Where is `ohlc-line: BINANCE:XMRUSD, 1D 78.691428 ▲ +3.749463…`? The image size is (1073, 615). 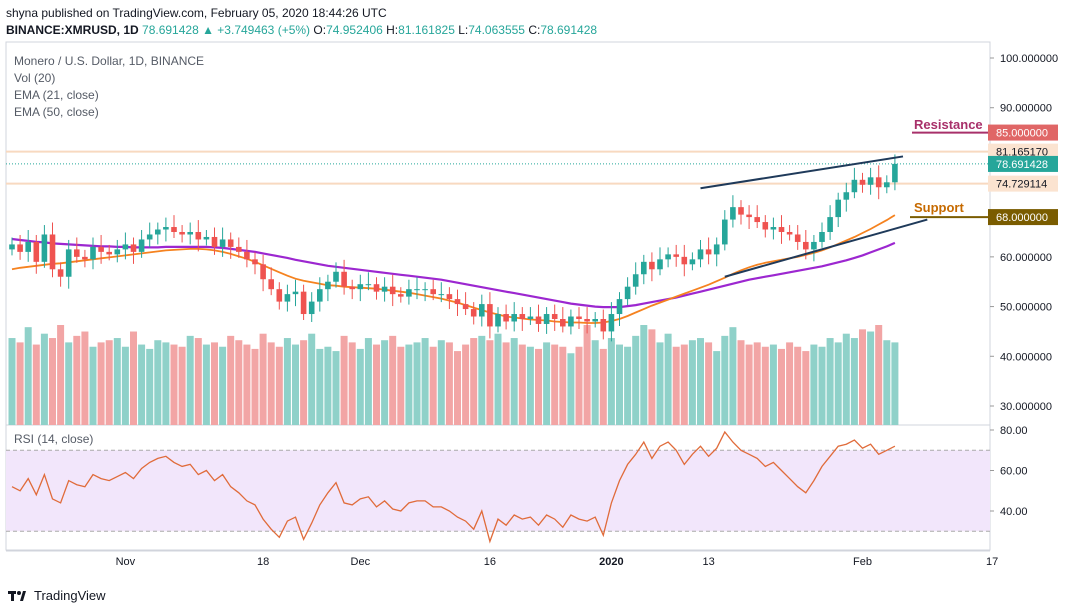 ohlc-line: BINANCE:XMRUSD, 1D 78.691428 ▲ +3.749463… is located at coordinates (301, 30).